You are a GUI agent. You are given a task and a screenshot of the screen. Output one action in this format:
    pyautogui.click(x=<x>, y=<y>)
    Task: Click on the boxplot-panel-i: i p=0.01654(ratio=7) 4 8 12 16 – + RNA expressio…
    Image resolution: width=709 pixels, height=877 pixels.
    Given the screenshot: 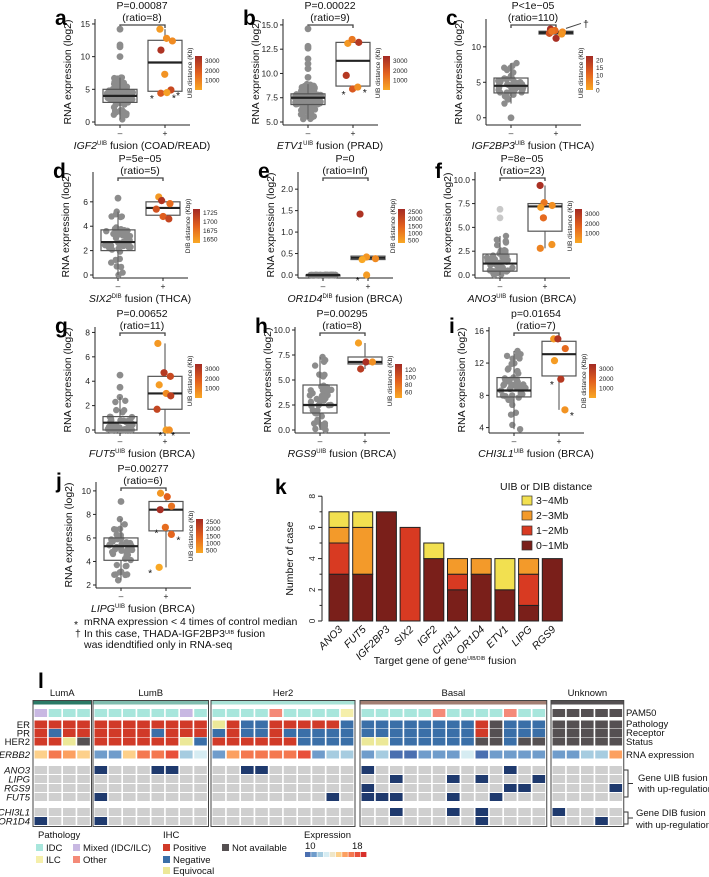 What is the action you would take?
    pyautogui.click(x=531, y=384)
    